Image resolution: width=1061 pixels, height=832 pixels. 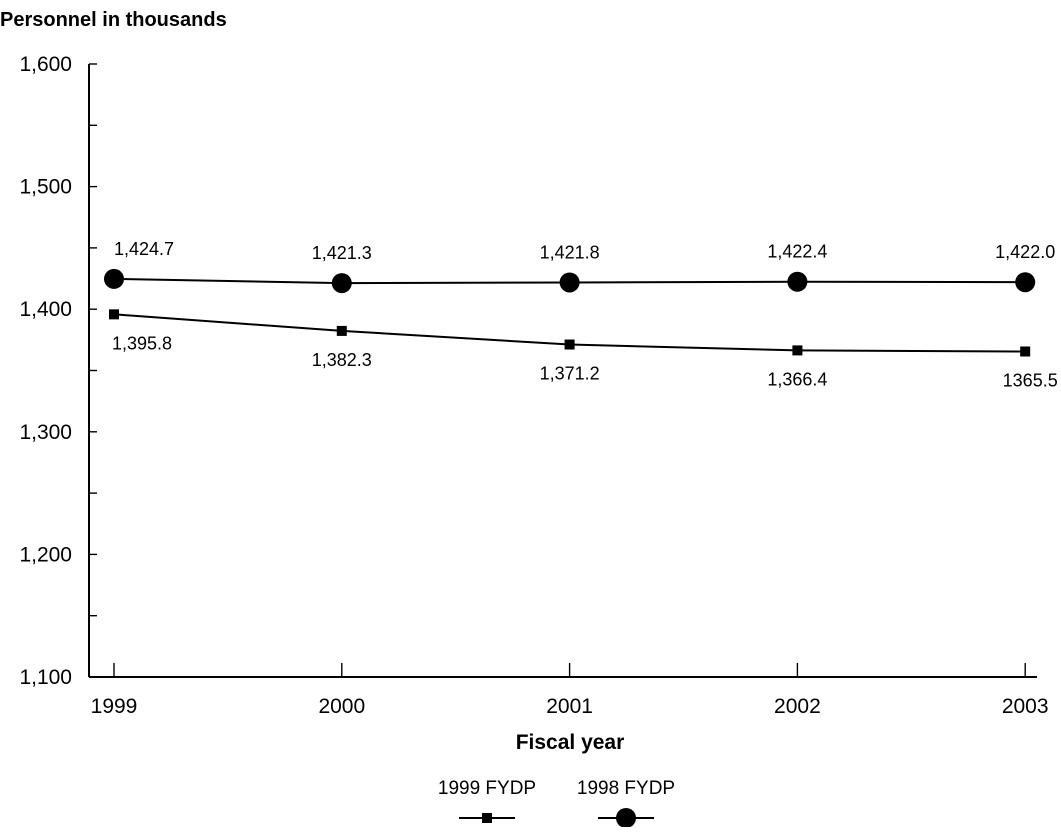 What do you see at coordinates (45, 554) in the screenshot?
I see `y-tick-label: 1,200` at bounding box center [45, 554].